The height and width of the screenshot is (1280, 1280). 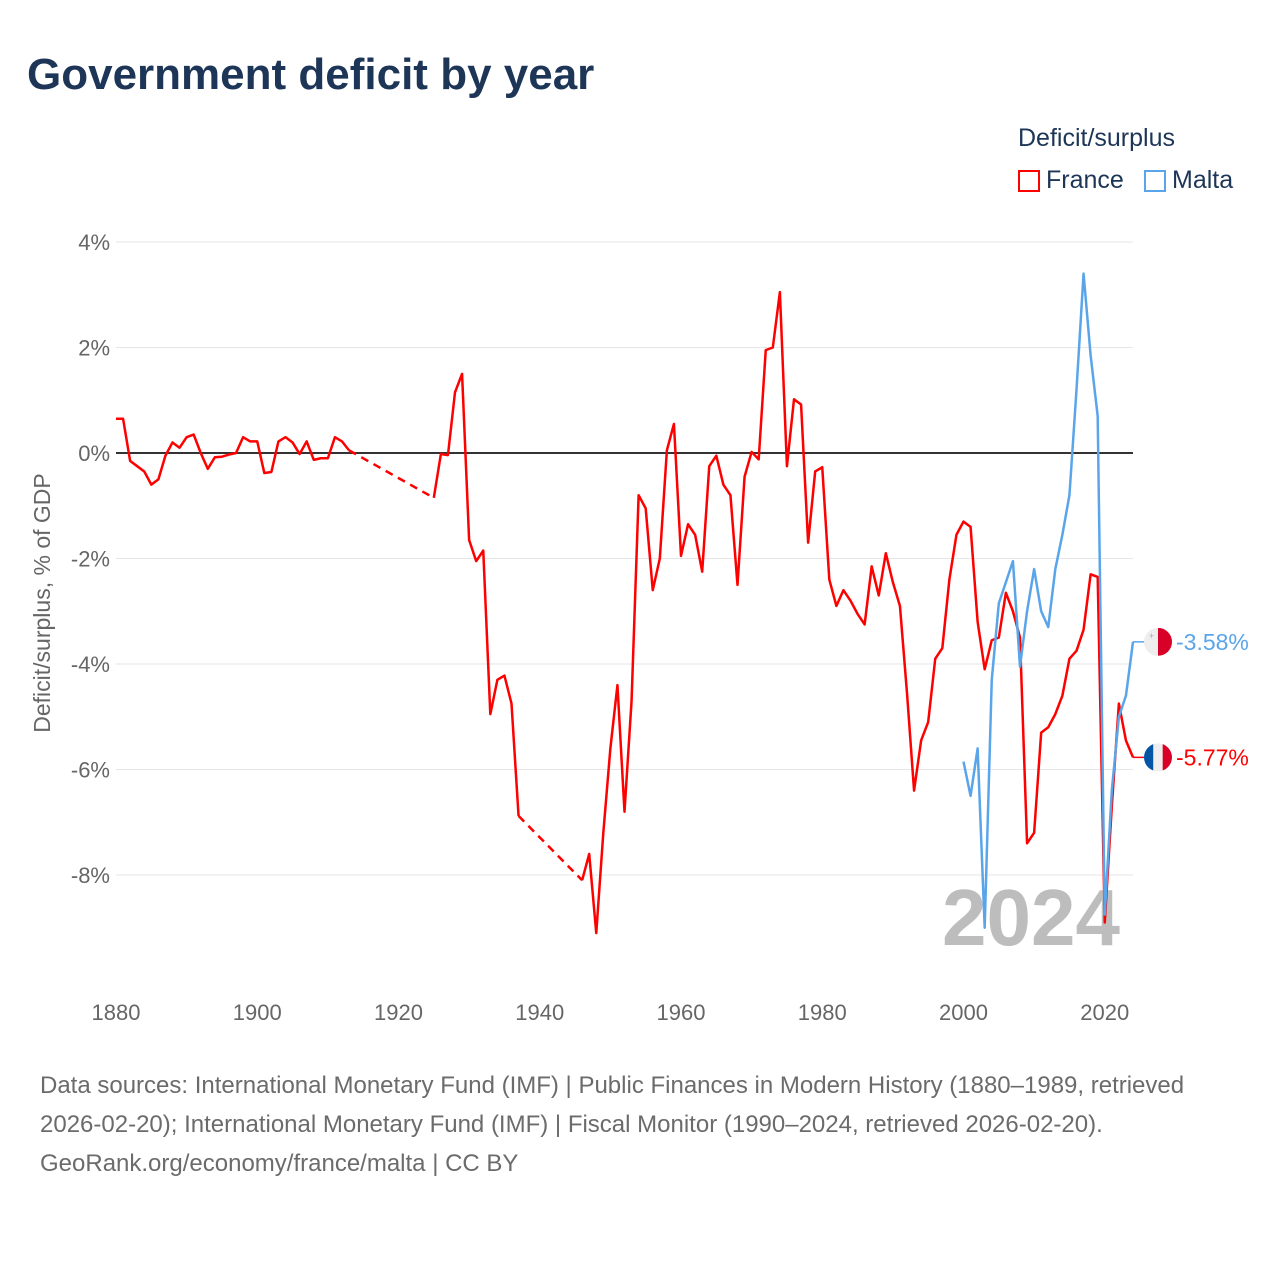 What do you see at coordinates (539, 1012) in the screenshot?
I see `x-tick-label: 1940` at bounding box center [539, 1012].